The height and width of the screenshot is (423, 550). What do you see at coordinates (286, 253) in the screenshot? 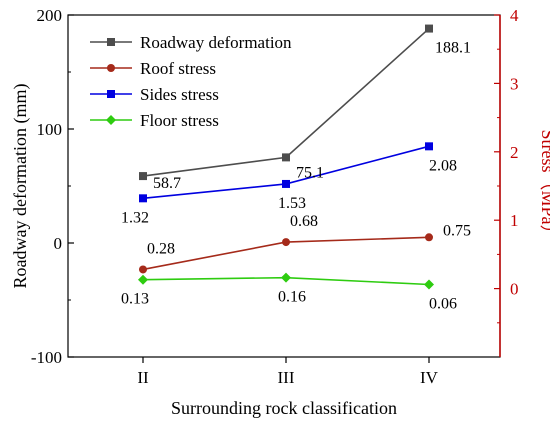
I see `series-roof-stress` at bounding box center [286, 253].